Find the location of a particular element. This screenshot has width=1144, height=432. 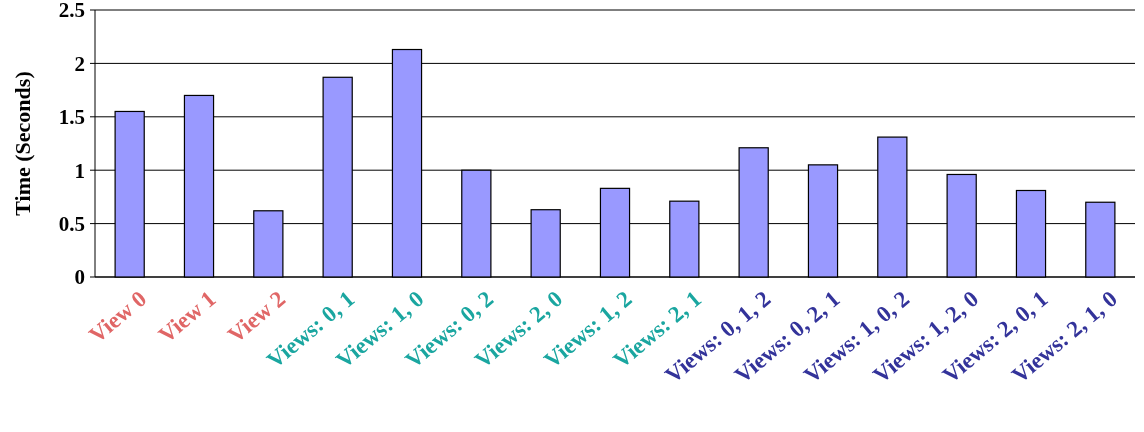

x-tick-label: View 0 is located at coordinates (118, 317).